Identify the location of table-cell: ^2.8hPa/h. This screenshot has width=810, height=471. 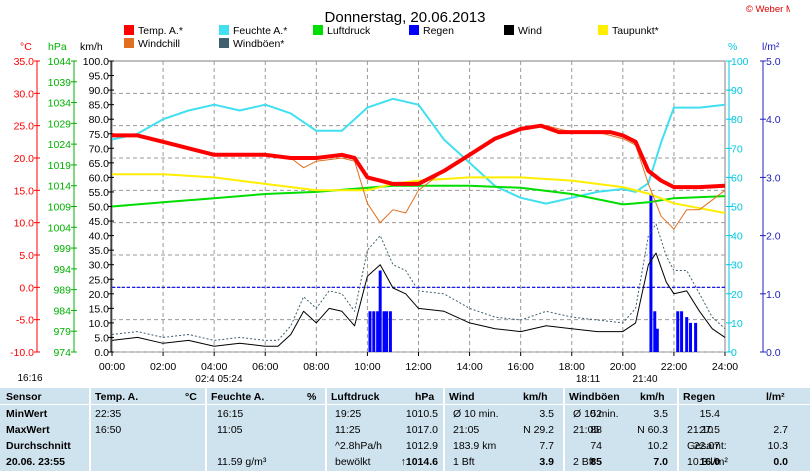
(358, 446).